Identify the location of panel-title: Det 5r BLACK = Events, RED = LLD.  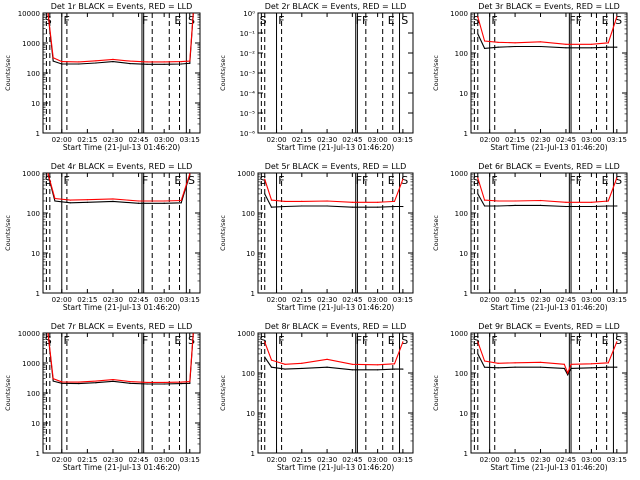
(336, 166).